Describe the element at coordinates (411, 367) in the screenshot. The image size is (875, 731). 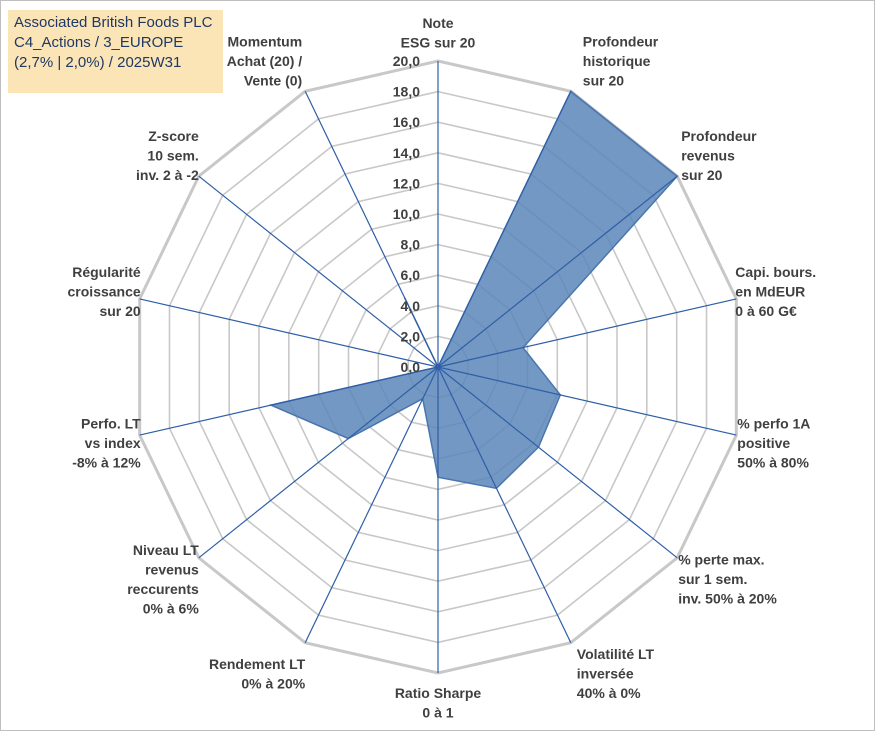
I see `tick-label: 0,0` at that location.